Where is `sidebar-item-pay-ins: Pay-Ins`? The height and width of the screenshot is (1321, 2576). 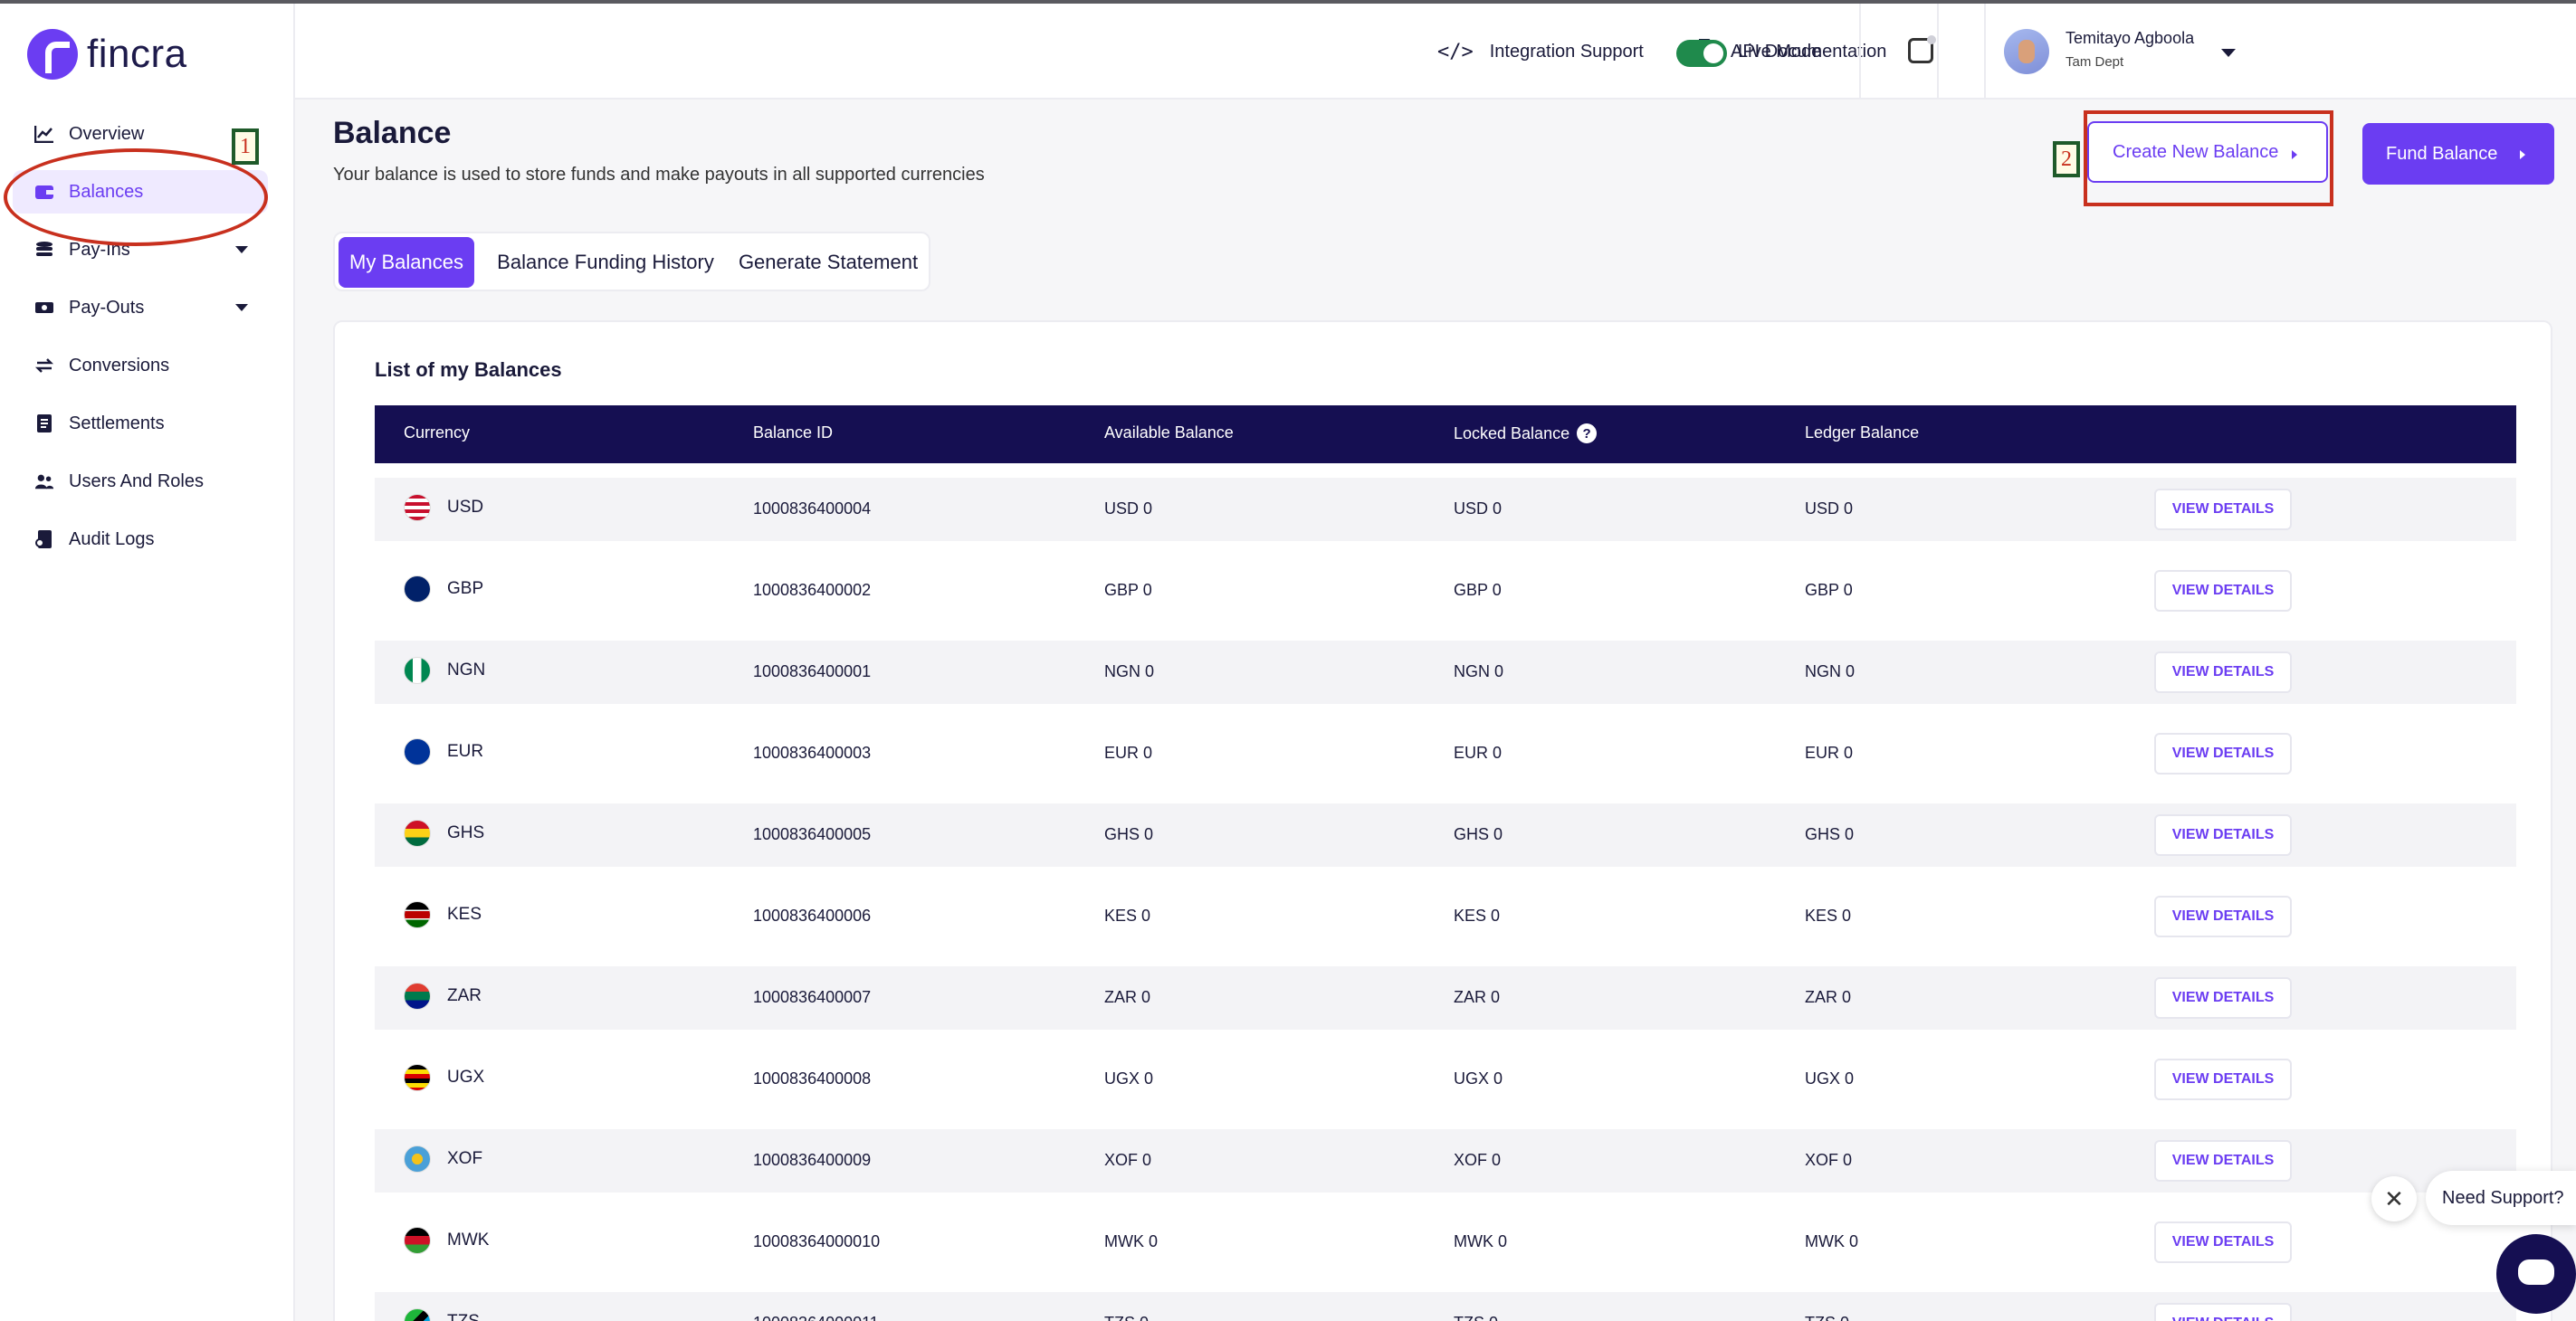
sidebar-item-pay-ins: Pay-Ins is located at coordinates (141, 249).